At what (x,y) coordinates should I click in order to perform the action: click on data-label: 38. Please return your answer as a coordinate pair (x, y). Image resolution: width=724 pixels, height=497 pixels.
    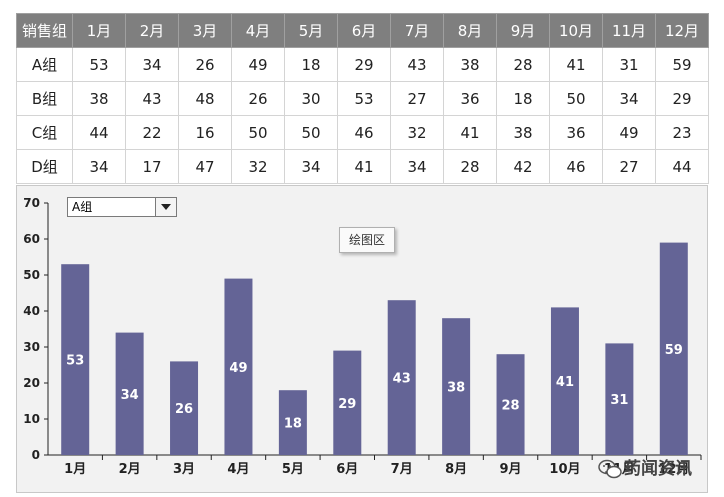
    Looking at the image, I should click on (456, 388).